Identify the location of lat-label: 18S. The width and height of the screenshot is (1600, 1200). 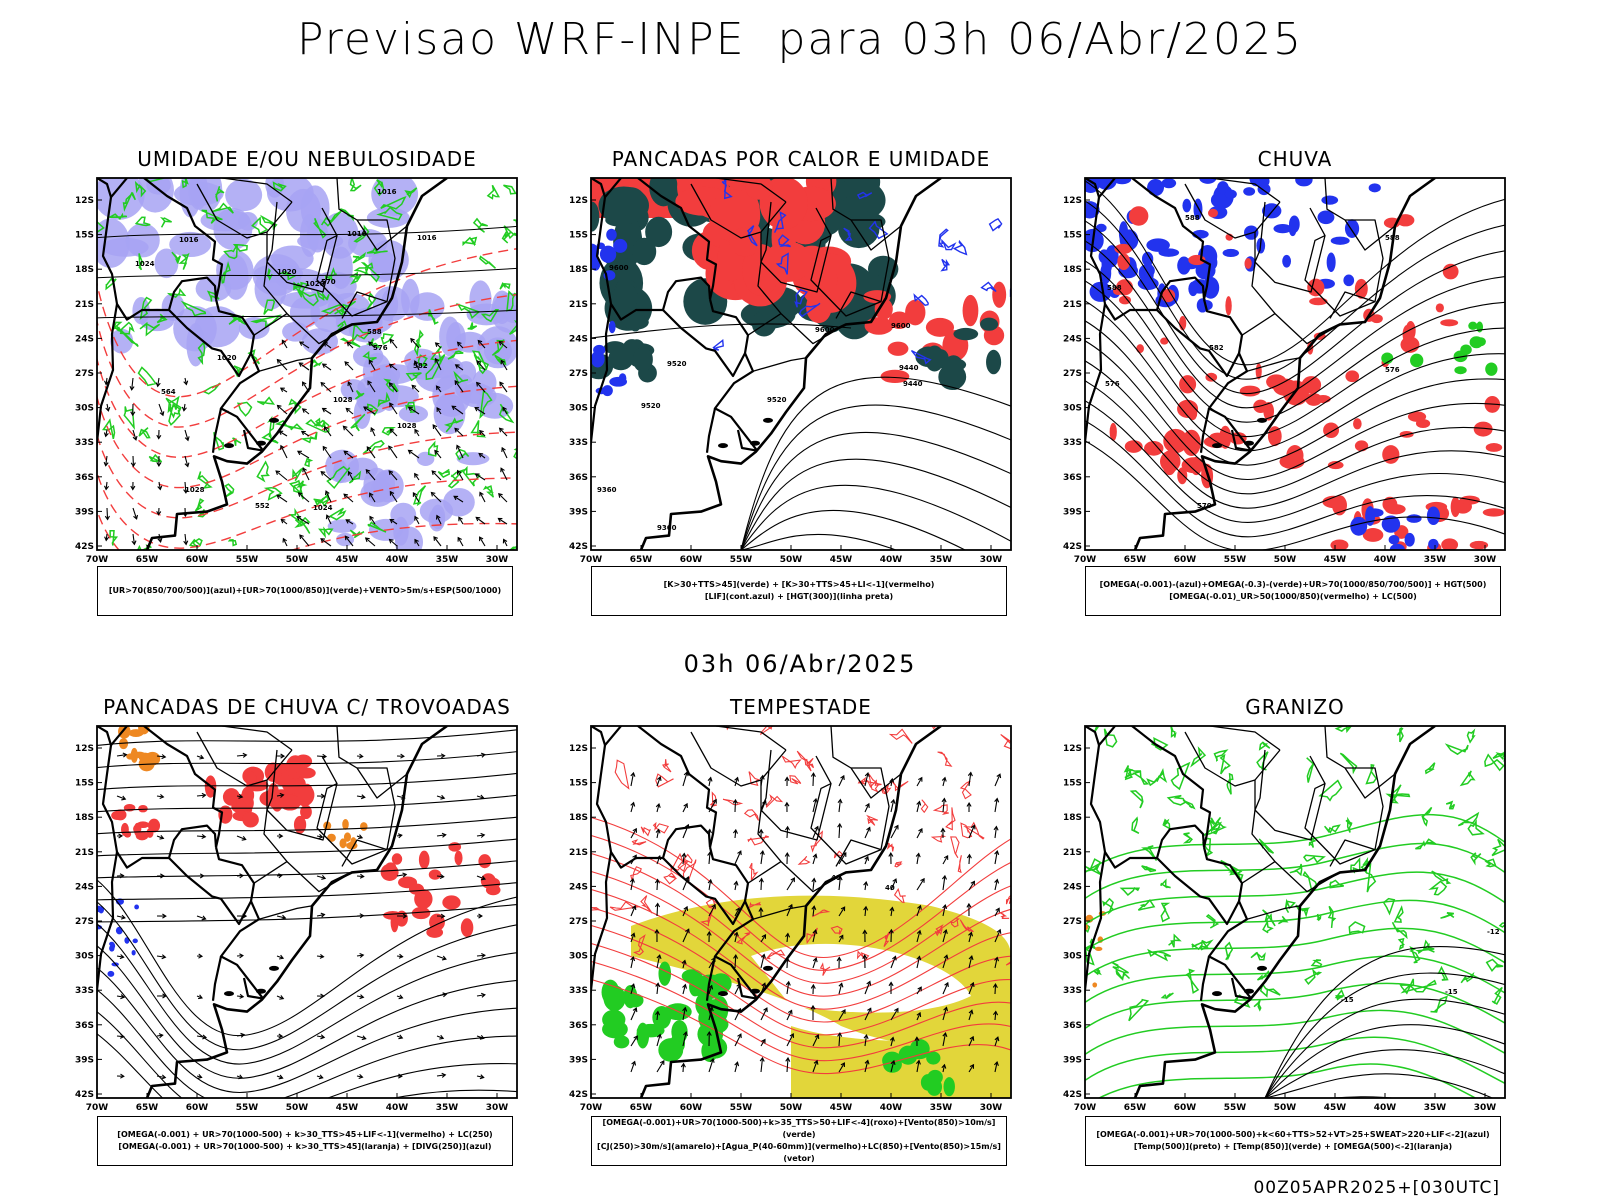
(1072, 818).